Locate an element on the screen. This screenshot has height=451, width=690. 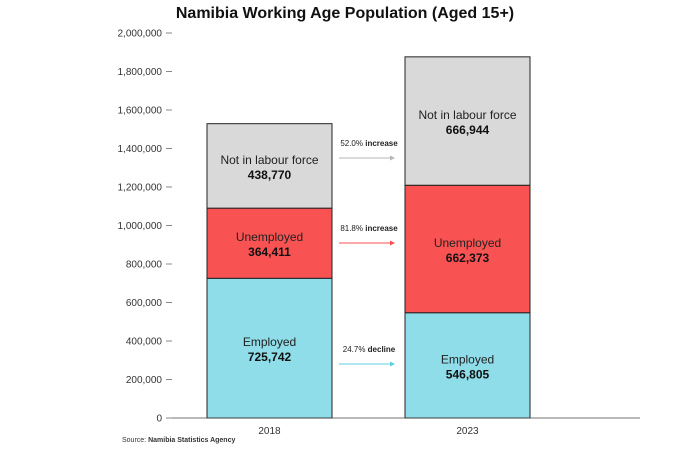
y-tick-label: 2,000,000 is located at coordinates (140, 34).